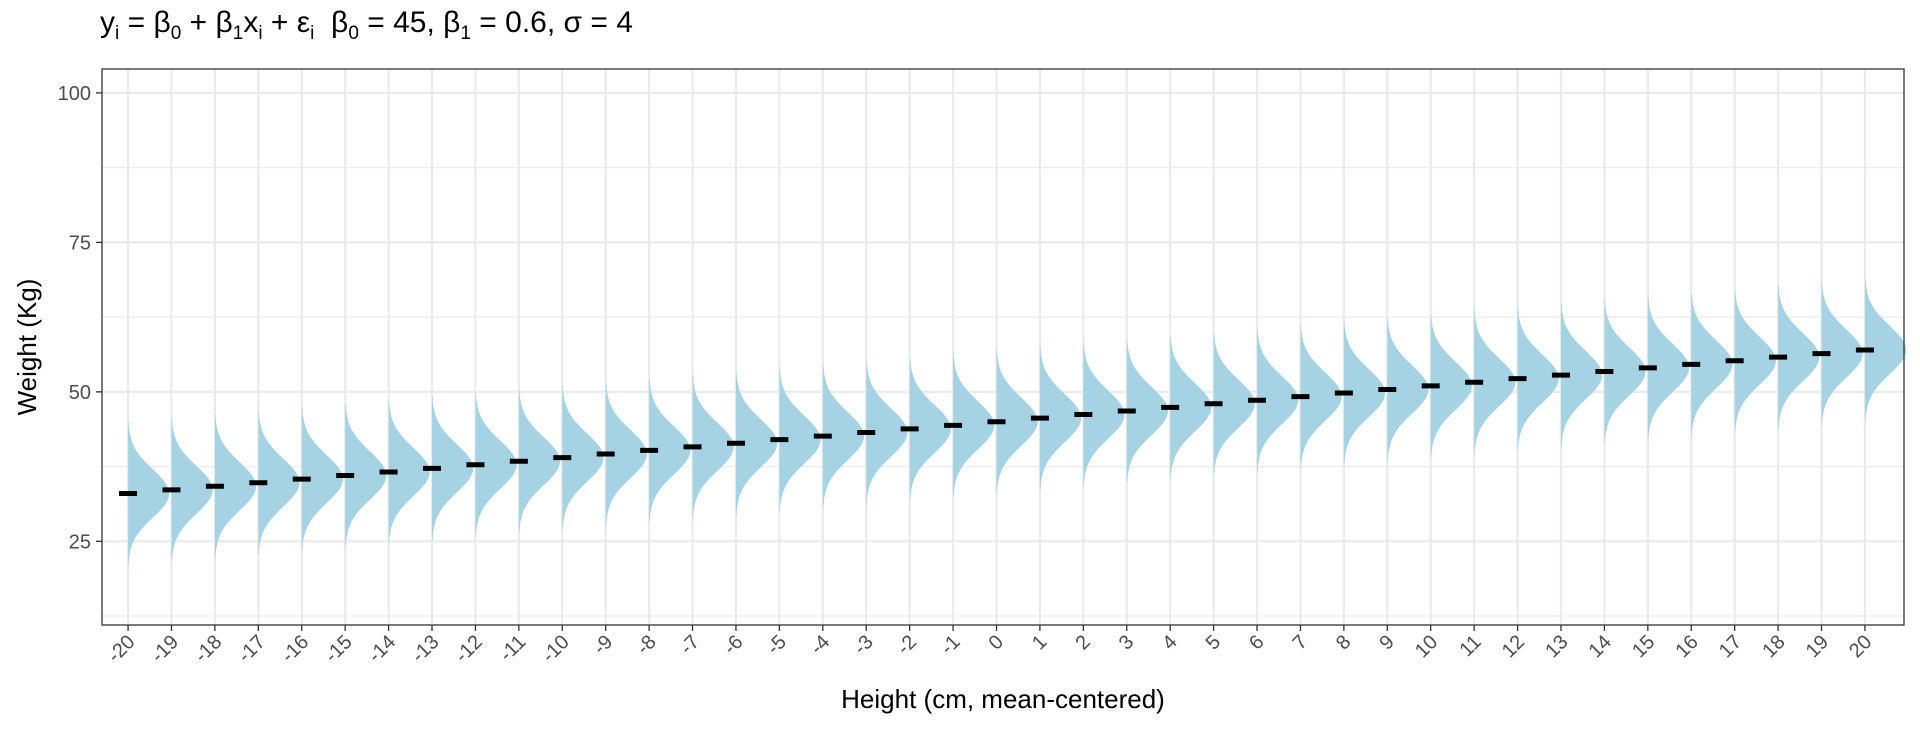 Image resolution: width=1920 pixels, height=729 pixels. I want to click on x-tick-label: -9, so click(603, 645).